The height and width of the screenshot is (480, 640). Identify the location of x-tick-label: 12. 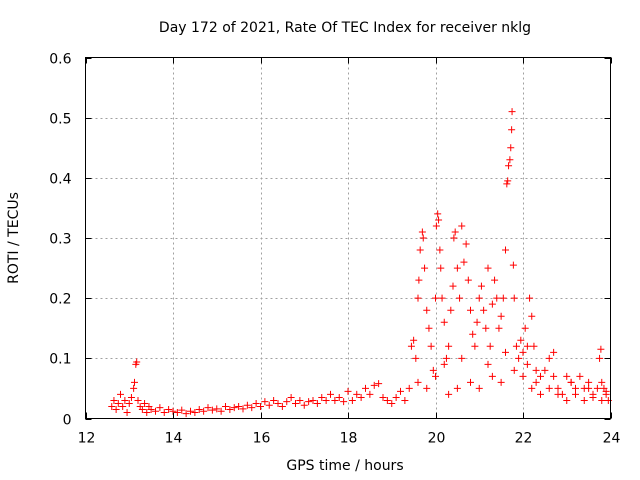
(87, 439).